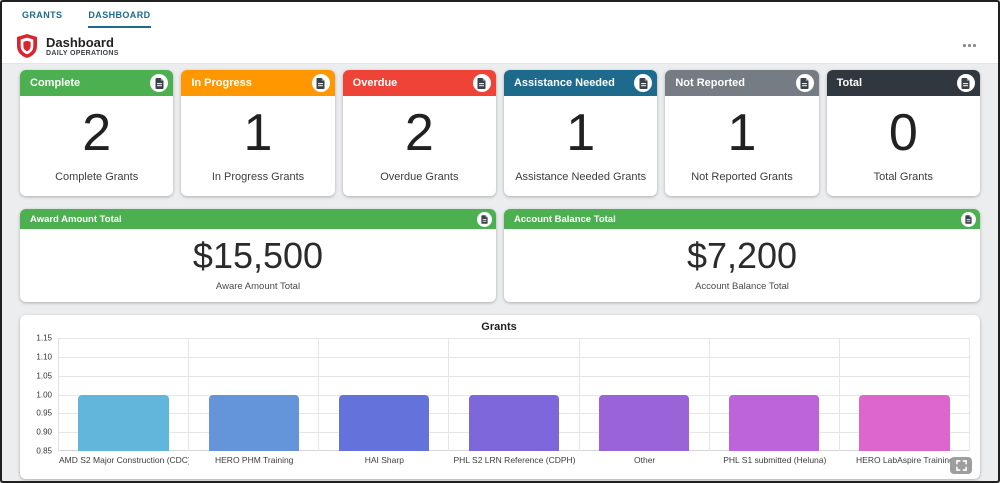 The height and width of the screenshot is (483, 1000). Describe the element at coordinates (44, 394) in the screenshot. I see `y-tick-label: 1.00` at that location.